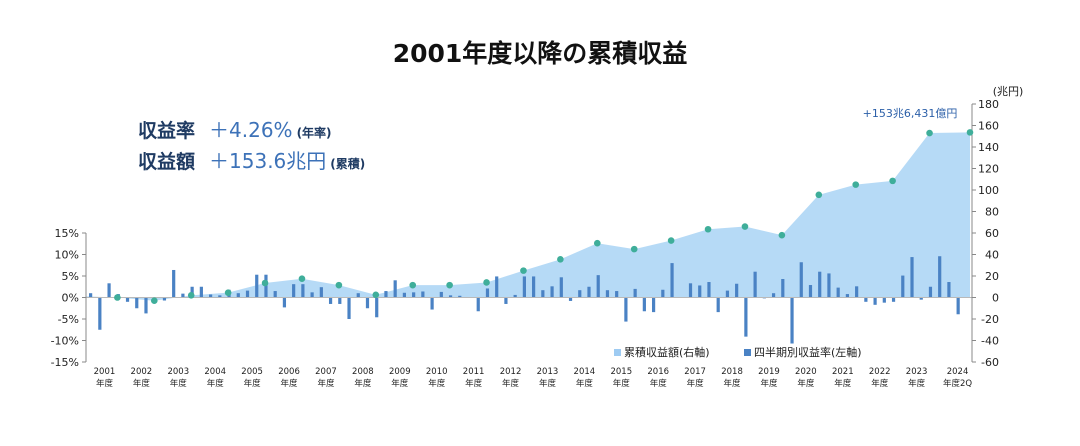 The height and width of the screenshot is (446, 1080). Describe the element at coordinates (585, 372) in the screenshot. I see `x-tick-year: 2014` at that location.